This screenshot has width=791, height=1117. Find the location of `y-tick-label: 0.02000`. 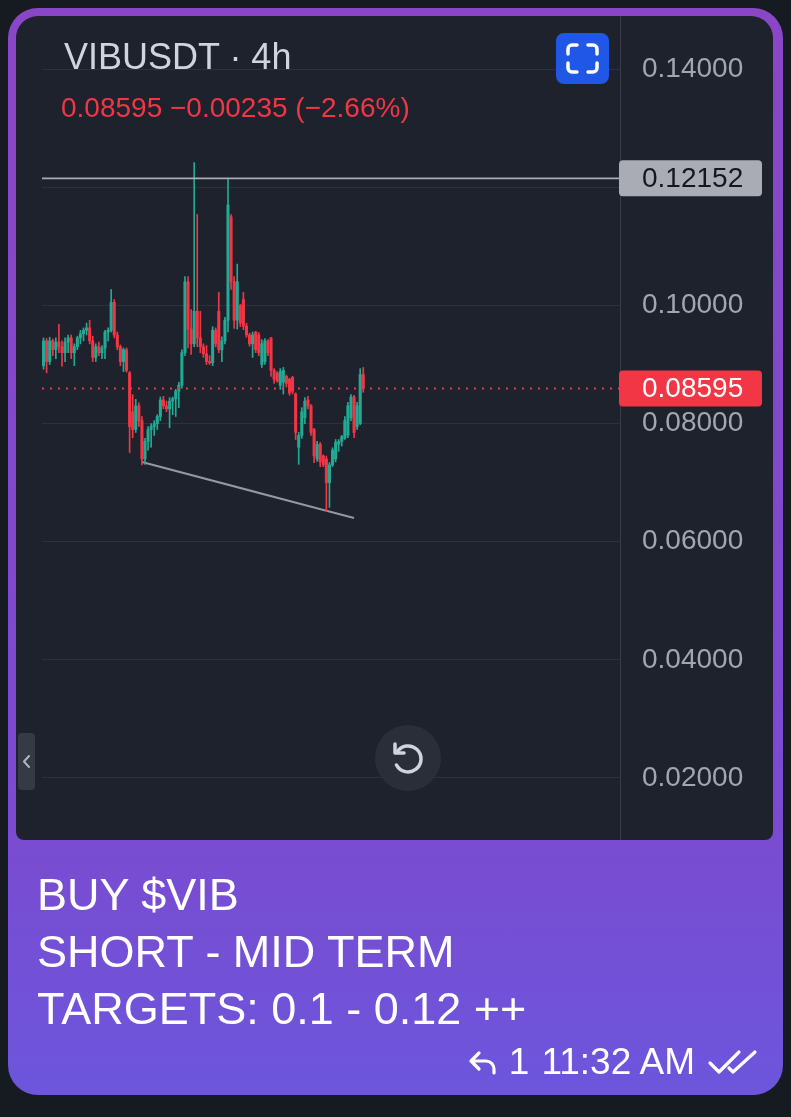

y-tick-label: 0.02000 is located at coordinates (693, 776).